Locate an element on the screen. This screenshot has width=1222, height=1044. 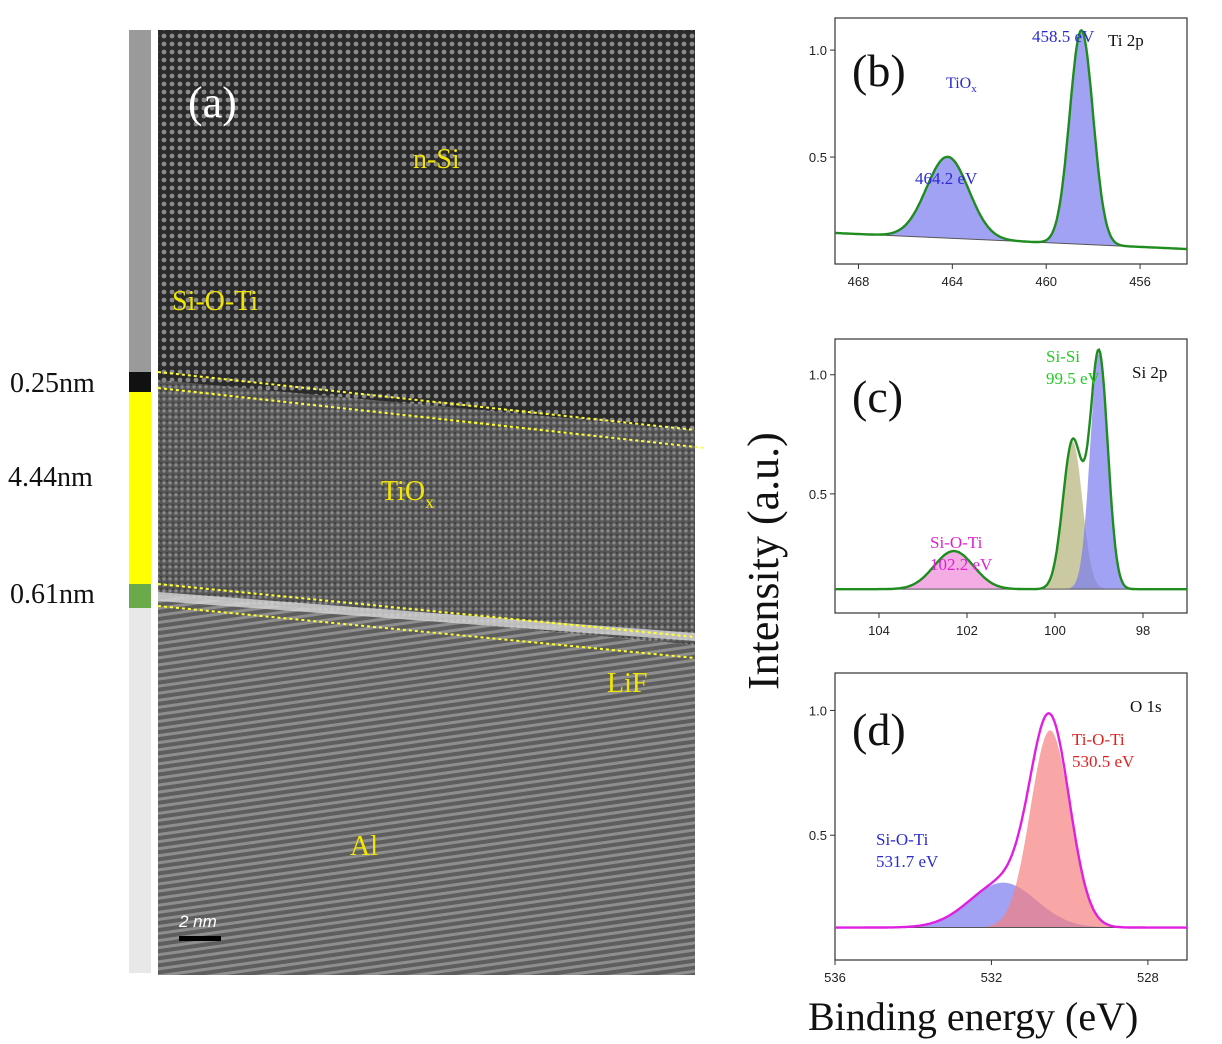
core-level-label: Si 2p is located at coordinates (1149, 372).